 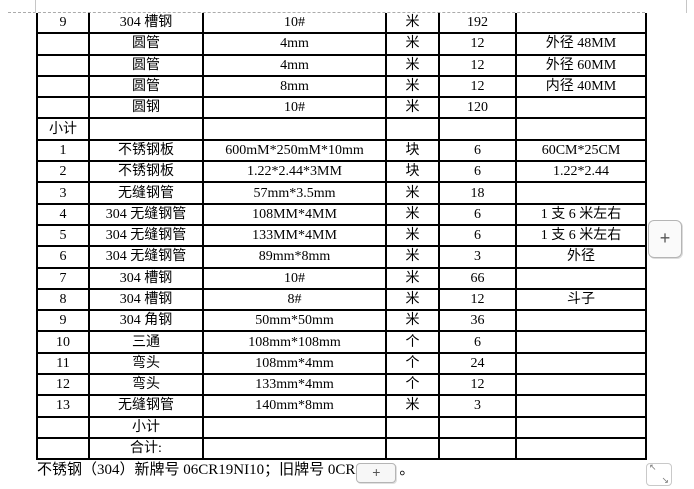 What do you see at coordinates (63, 299) in the screenshot?
I see `cell-no: 8` at bounding box center [63, 299].